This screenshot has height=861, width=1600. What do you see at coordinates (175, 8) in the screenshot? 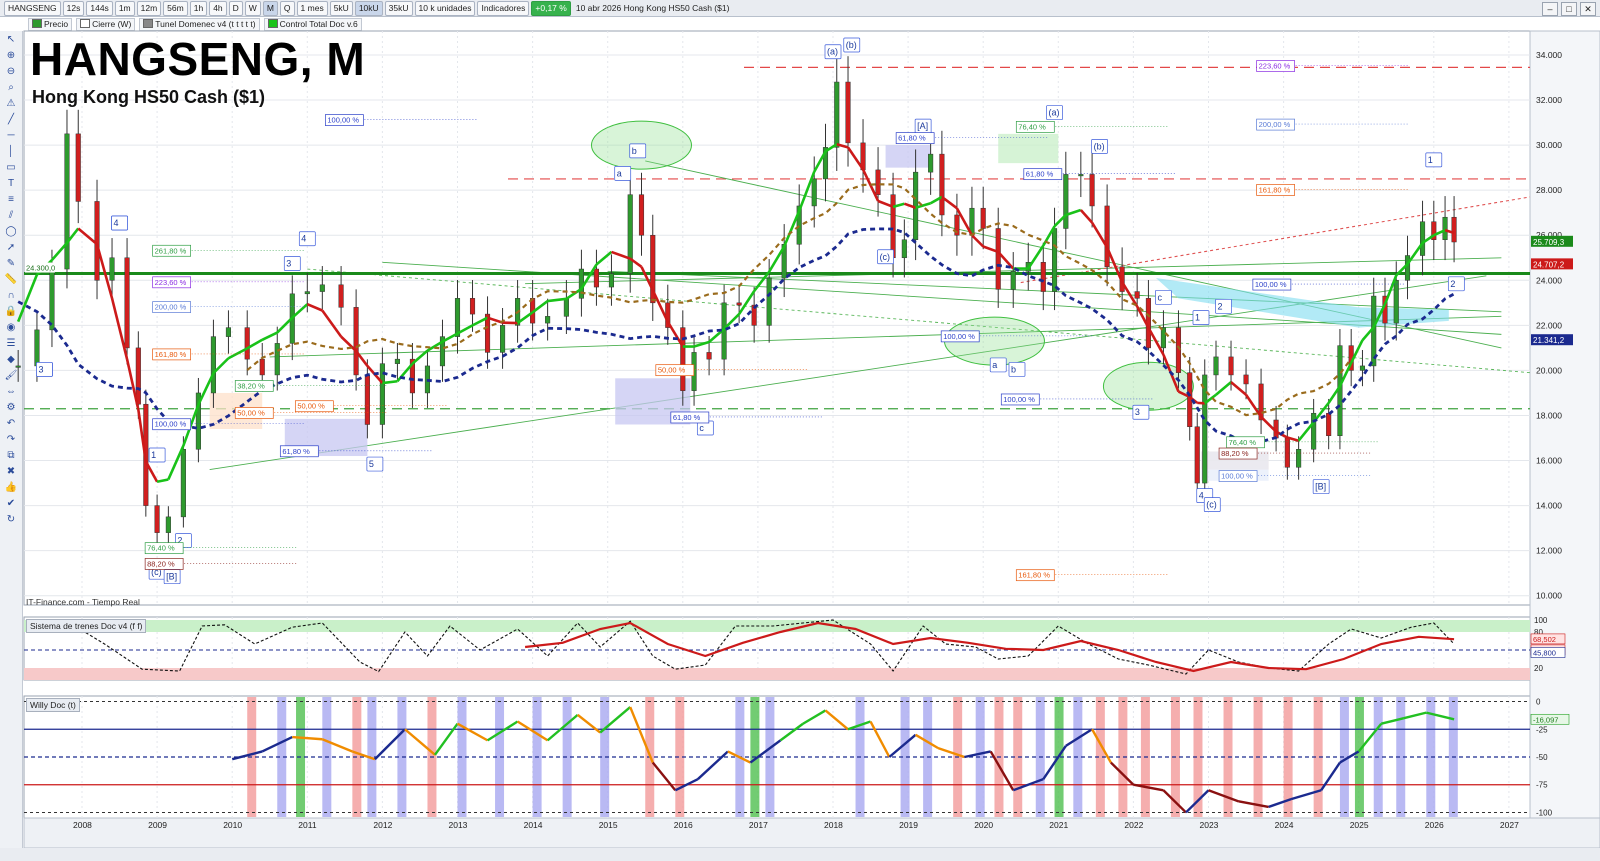
I see `interval-56m: 56m` at bounding box center [175, 8].